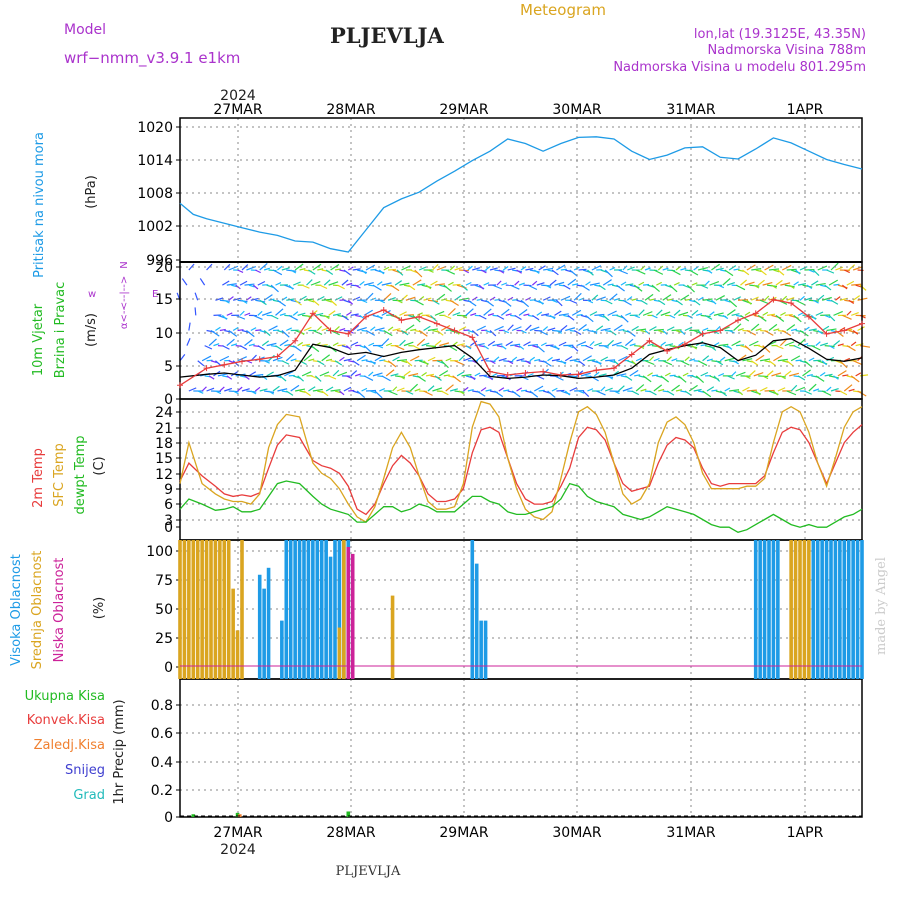  What do you see at coordinates (164, 444) in the screenshot?
I see `y-tick-label: 18` at bounding box center [164, 444].